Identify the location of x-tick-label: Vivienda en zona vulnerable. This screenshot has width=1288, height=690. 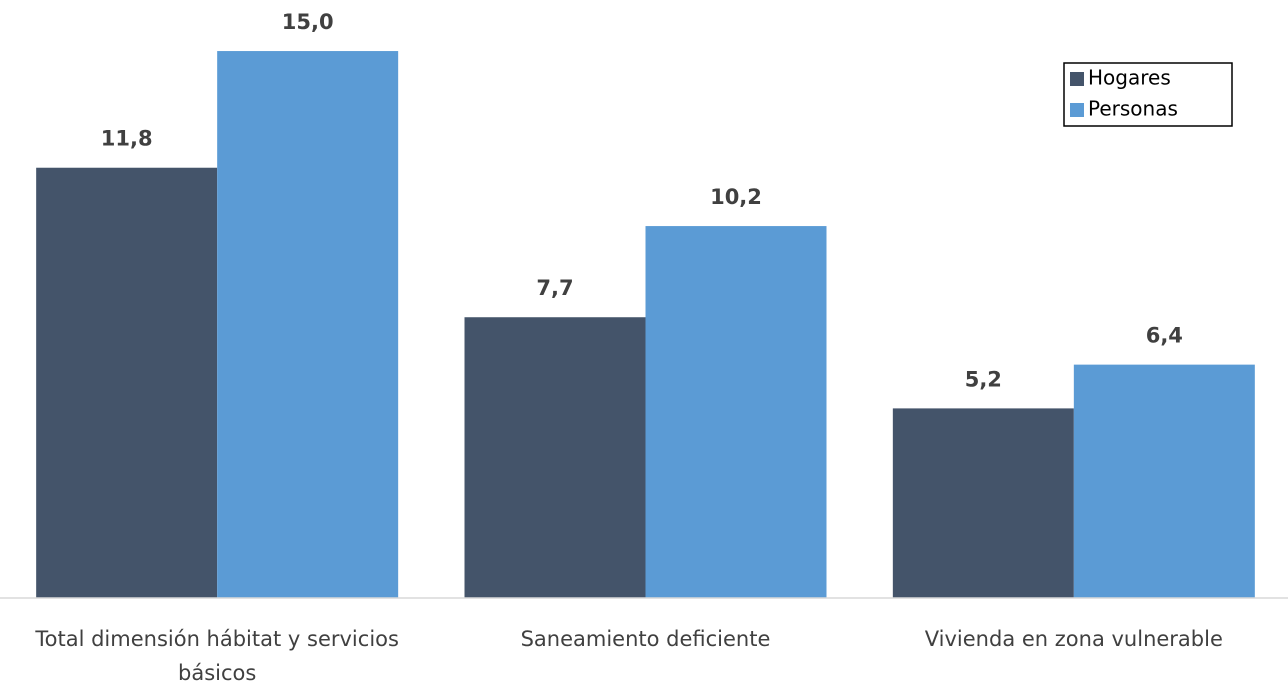
(1073, 639).